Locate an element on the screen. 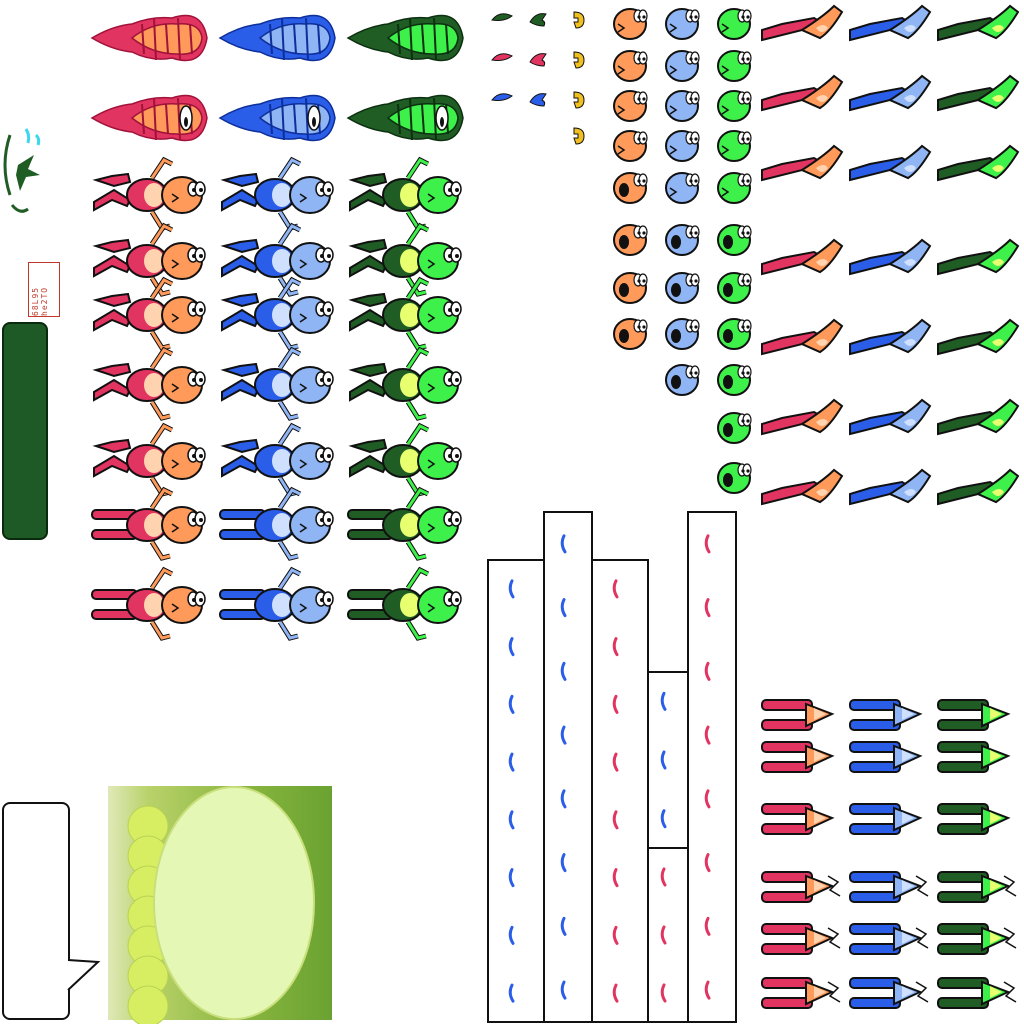 The height and width of the screenshot is (1024, 1024). green-panel is located at coordinates (25, 431).